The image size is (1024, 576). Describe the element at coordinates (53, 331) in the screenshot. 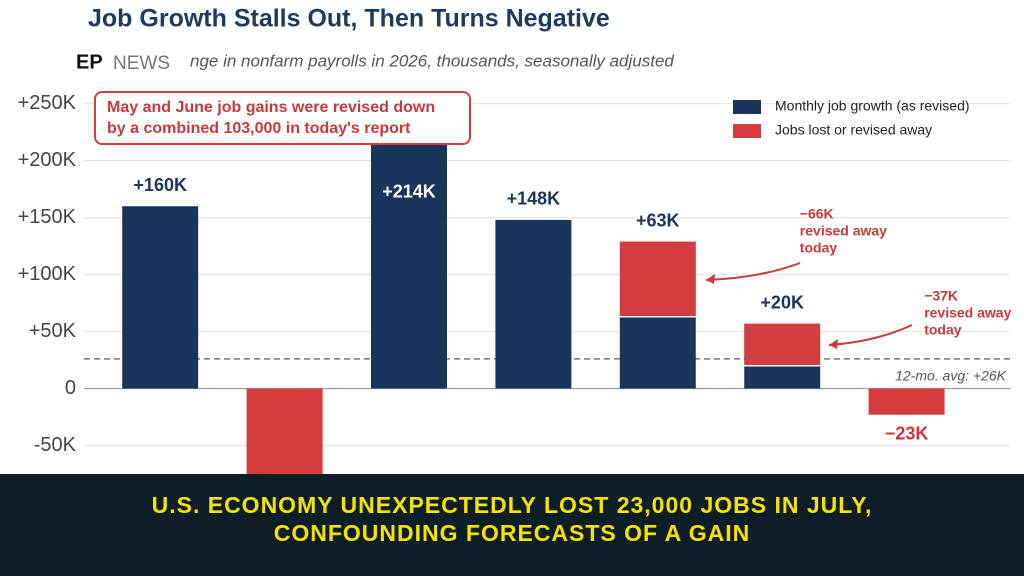

I see `y-tick-label: +50K` at that location.